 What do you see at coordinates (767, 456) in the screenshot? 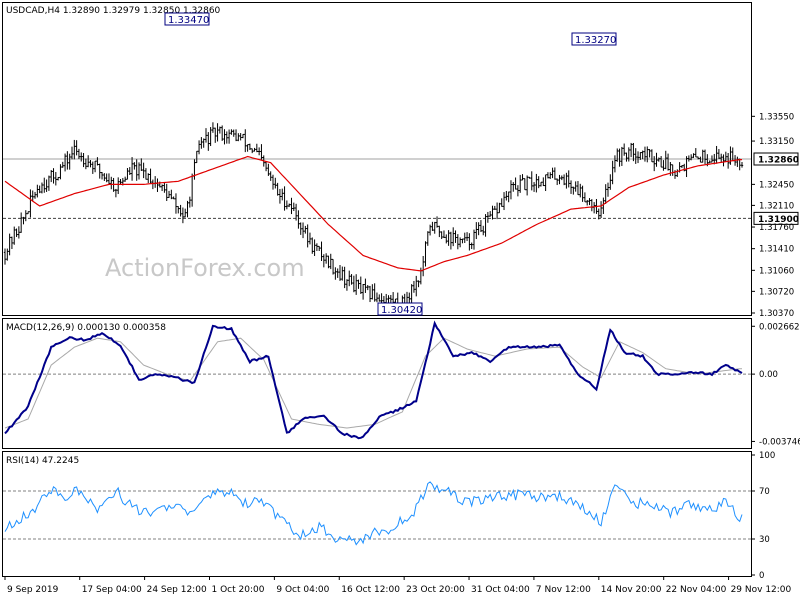
I see `rsi-y-tick-label: 100` at bounding box center [767, 456].